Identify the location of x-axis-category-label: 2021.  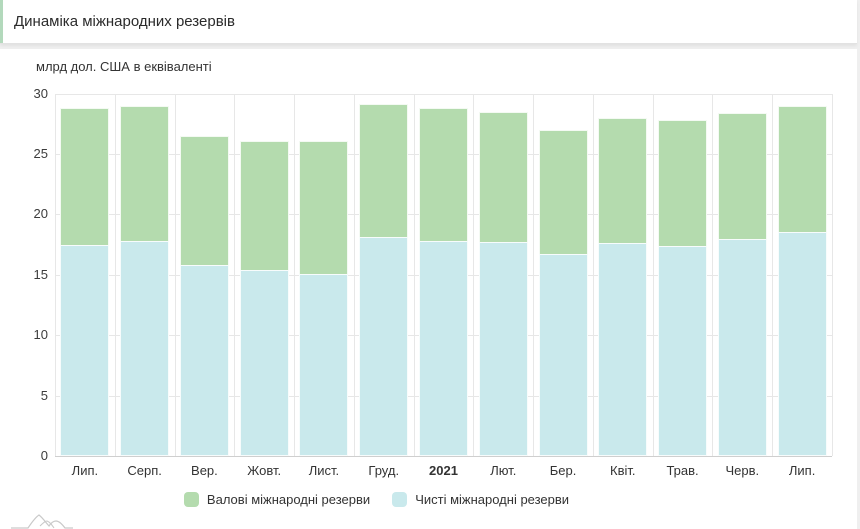
(443, 470).